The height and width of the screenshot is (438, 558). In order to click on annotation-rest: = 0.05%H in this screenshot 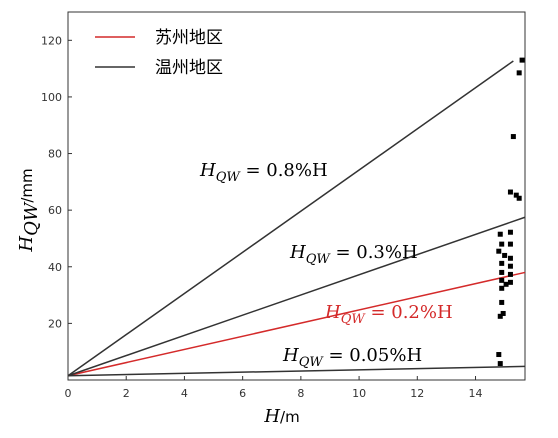, I will do `click(372, 355)`.